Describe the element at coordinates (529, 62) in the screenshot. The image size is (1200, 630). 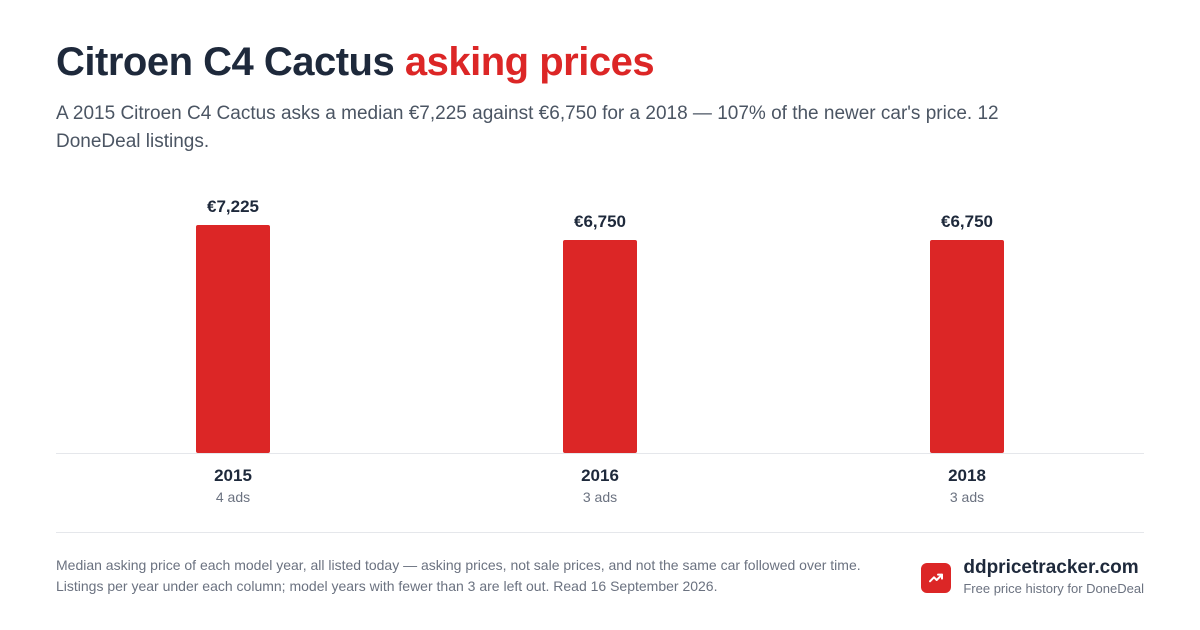
I see `title-accent: asking prices` at that location.